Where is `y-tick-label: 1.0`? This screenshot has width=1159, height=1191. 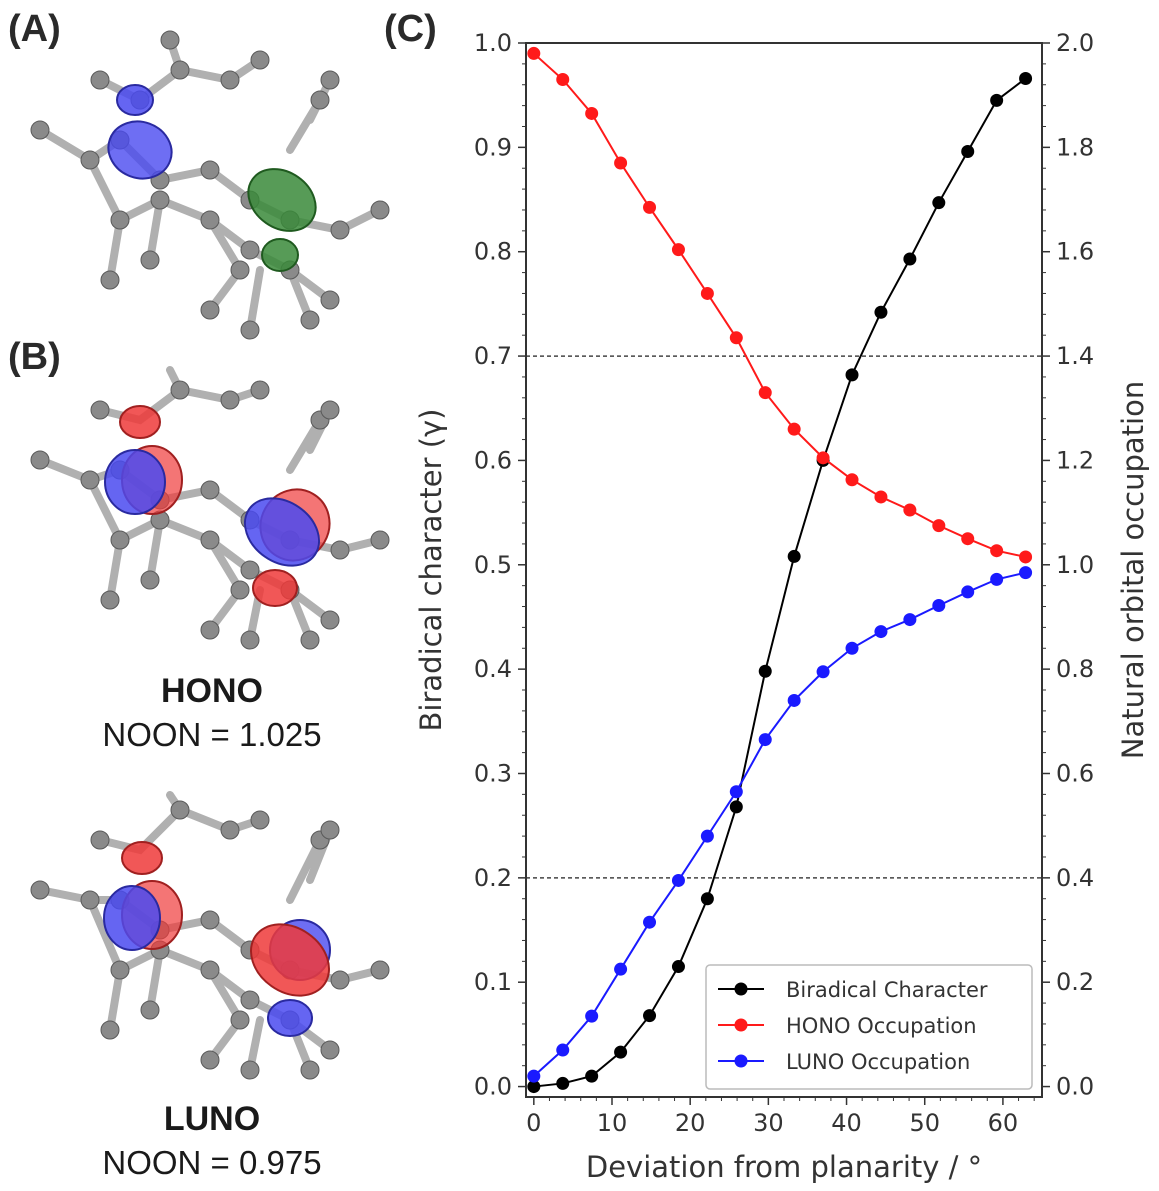
y-tick-label: 1.0 is located at coordinates (493, 43).